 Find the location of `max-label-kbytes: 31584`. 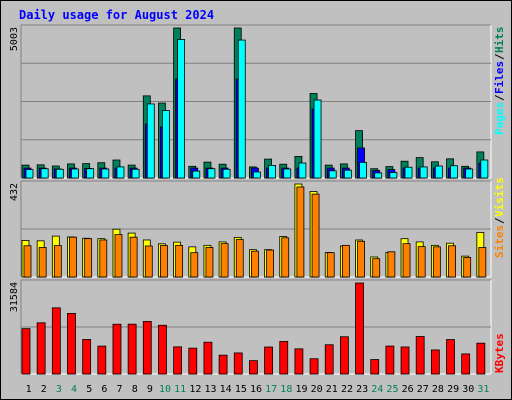

max-label-kbytes: 31584 is located at coordinates (14, 297).